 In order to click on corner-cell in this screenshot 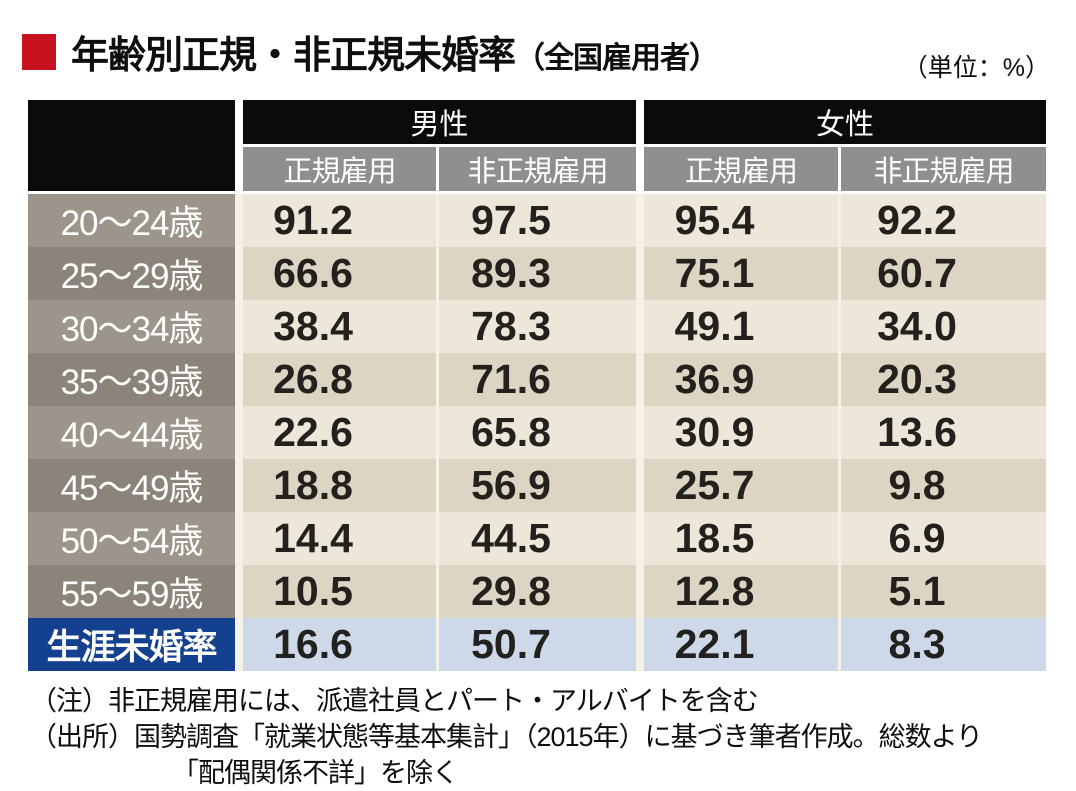, I will do `click(135, 147)`.